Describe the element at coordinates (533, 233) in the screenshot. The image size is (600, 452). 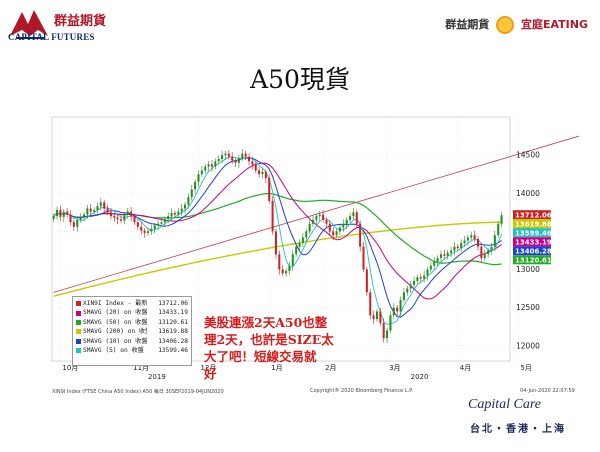
I see `value-tag-label: 13599.46` at that location.